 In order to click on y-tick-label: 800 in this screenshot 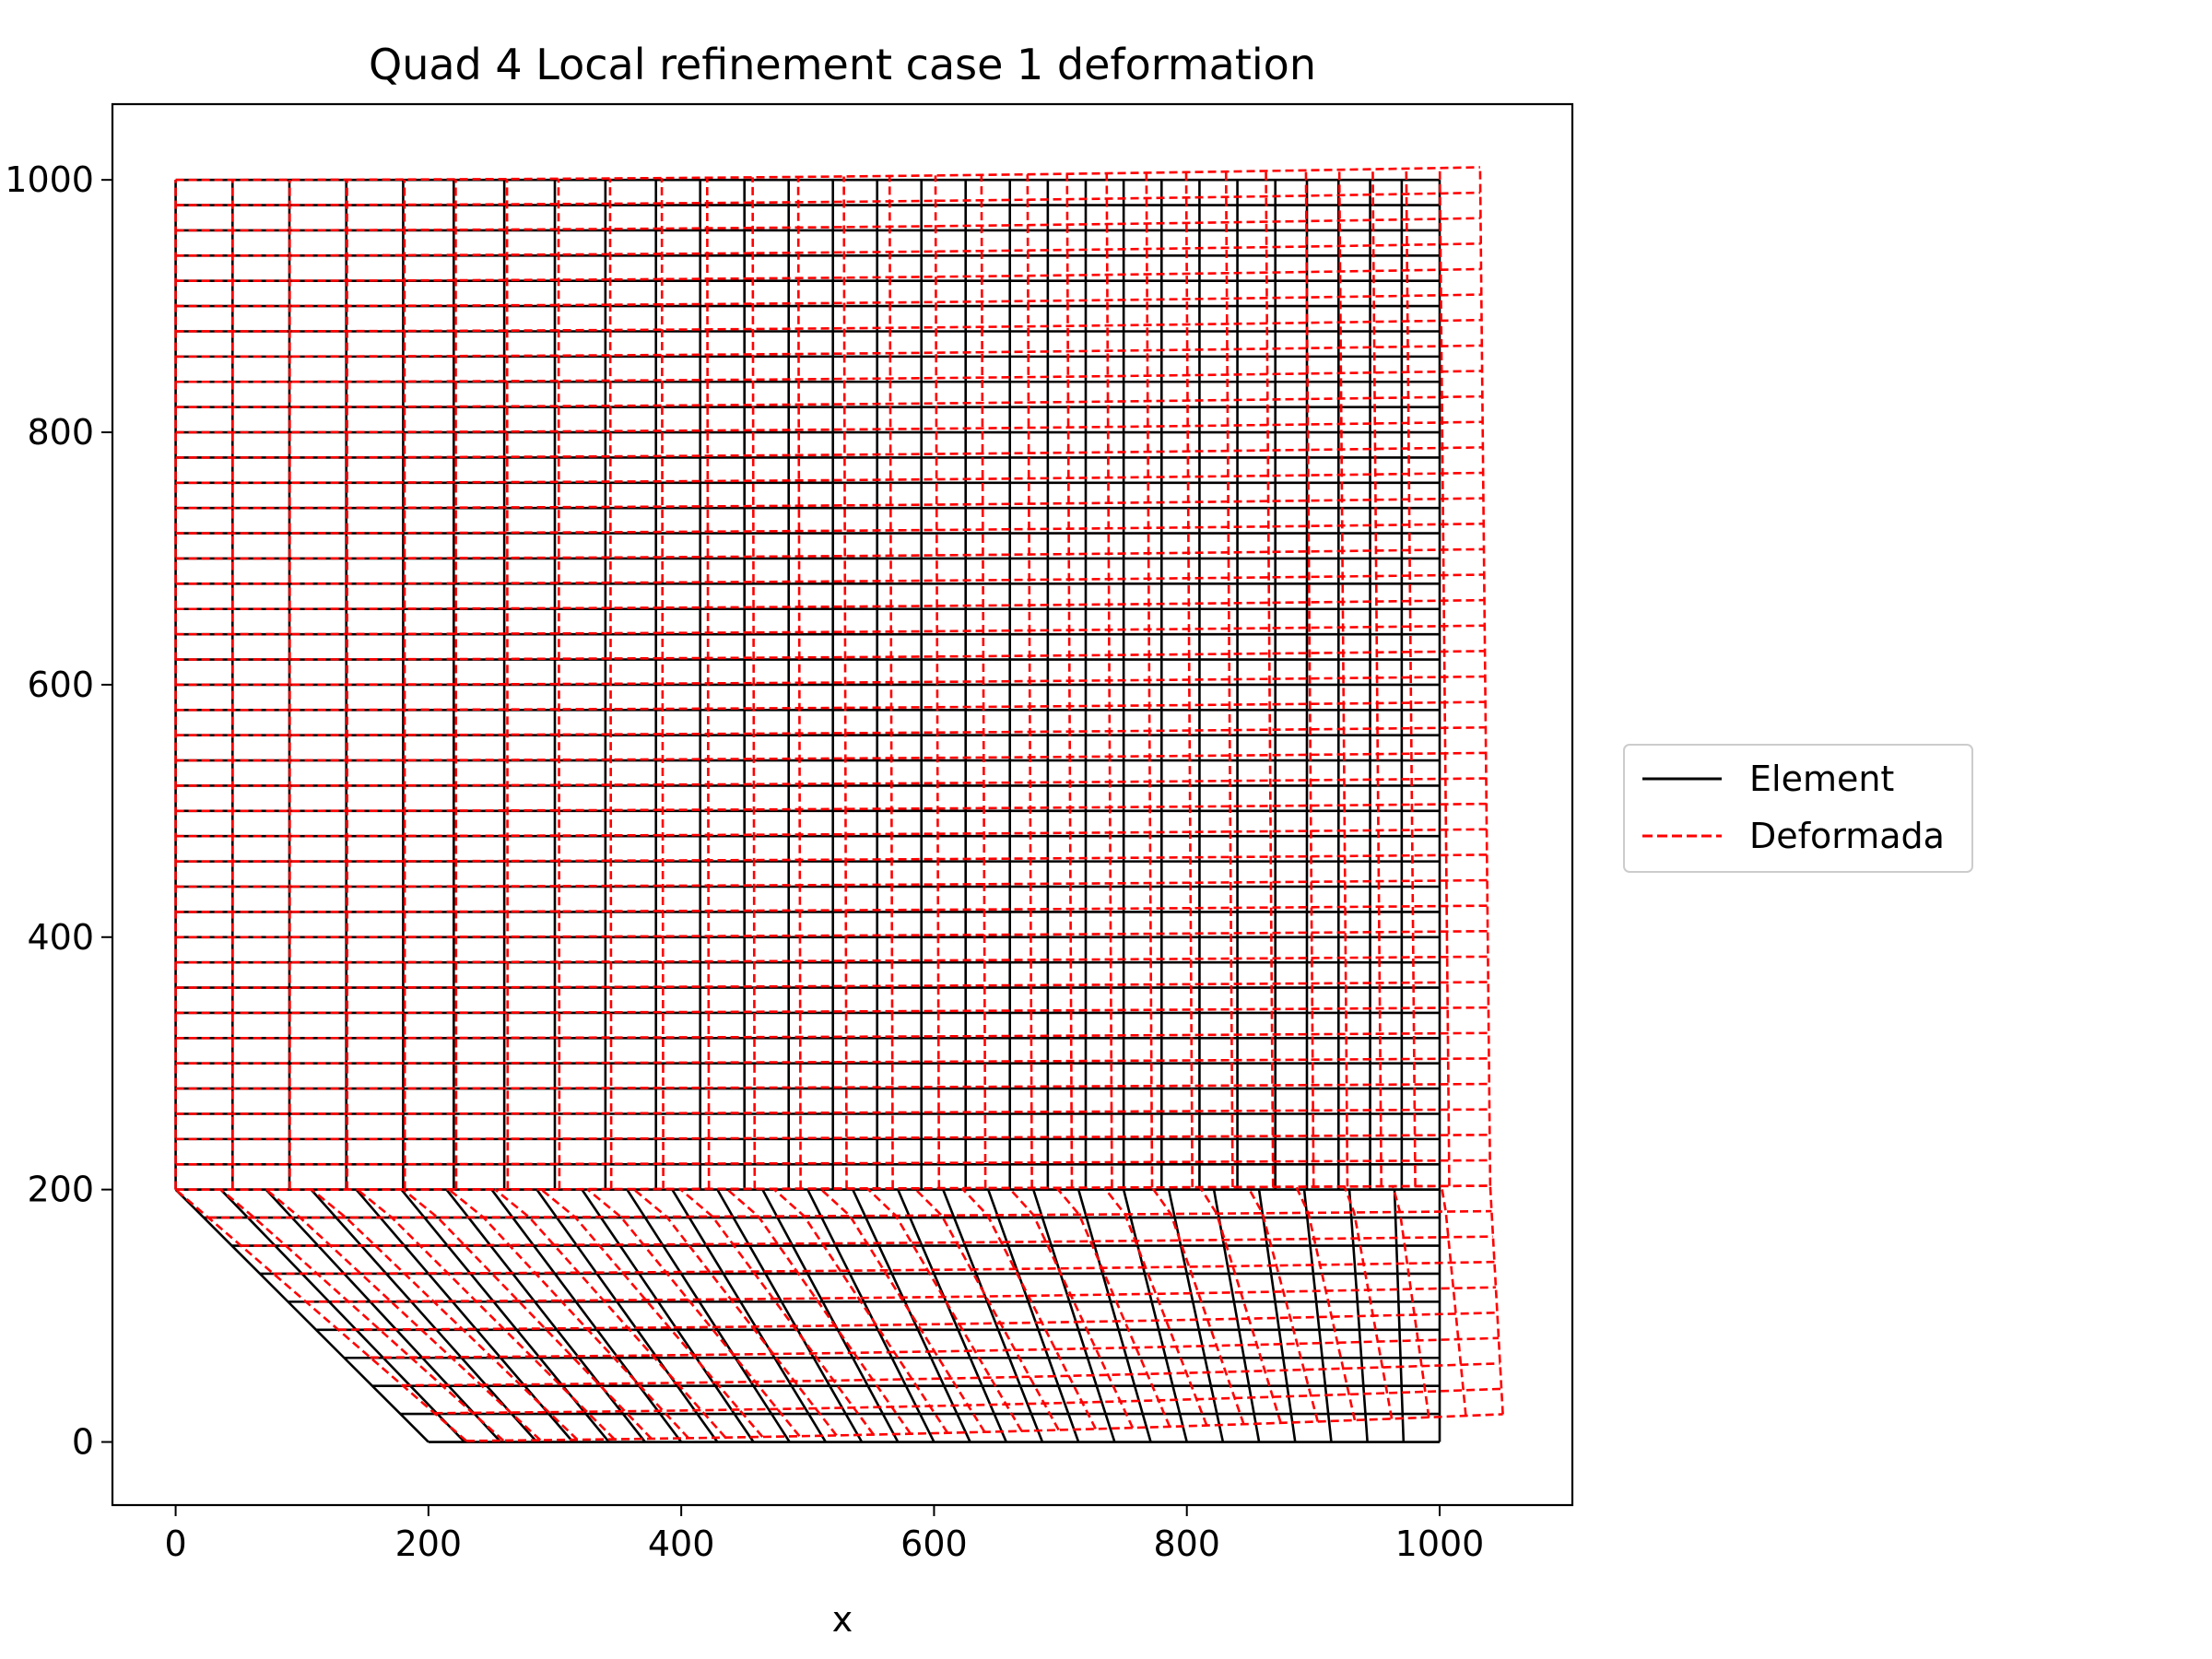, I will do `click(60, 432)`.